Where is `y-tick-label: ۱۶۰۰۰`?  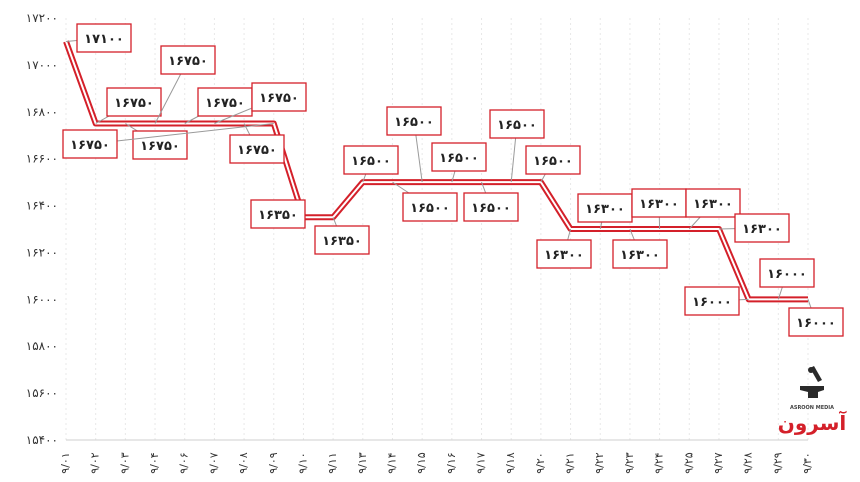 y-tick-label: ۱۶۰۰۰ is located at coordinates (42, 299).